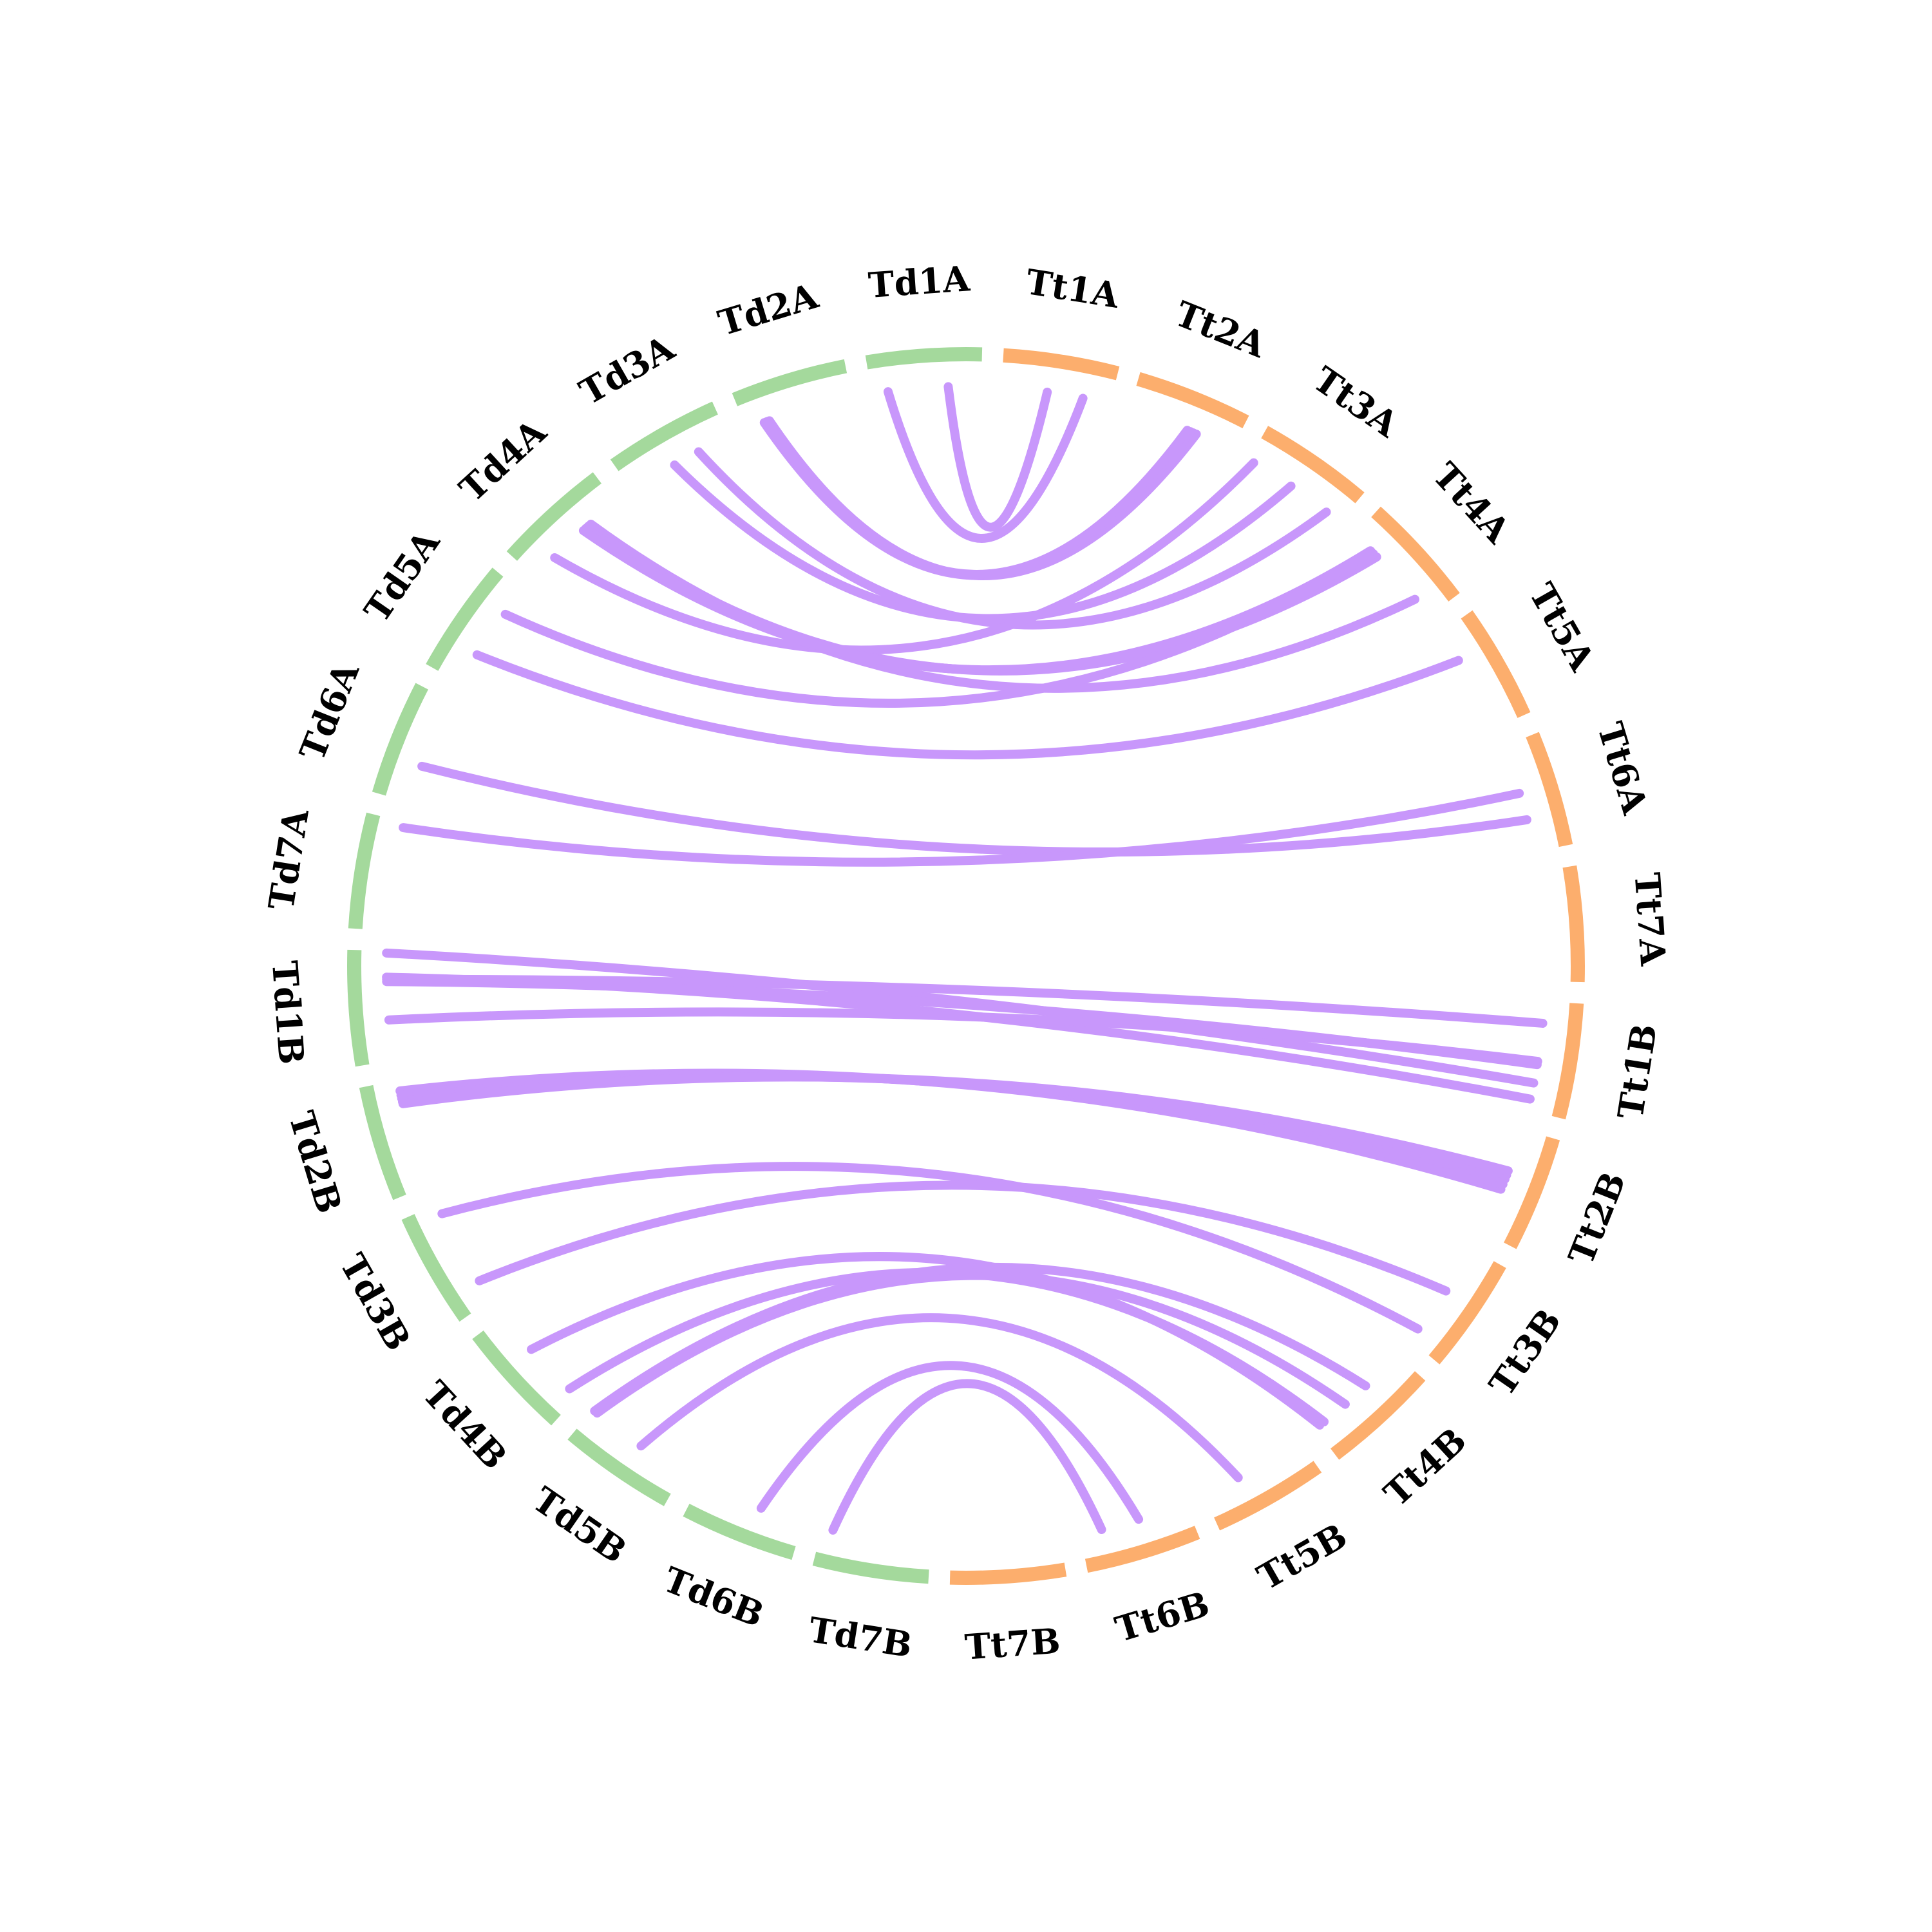  What do you see at coordinates (1574, 924) in the screenshot?
I see `chromosome-segment-tt7a` at bounding box center [1574, 924].